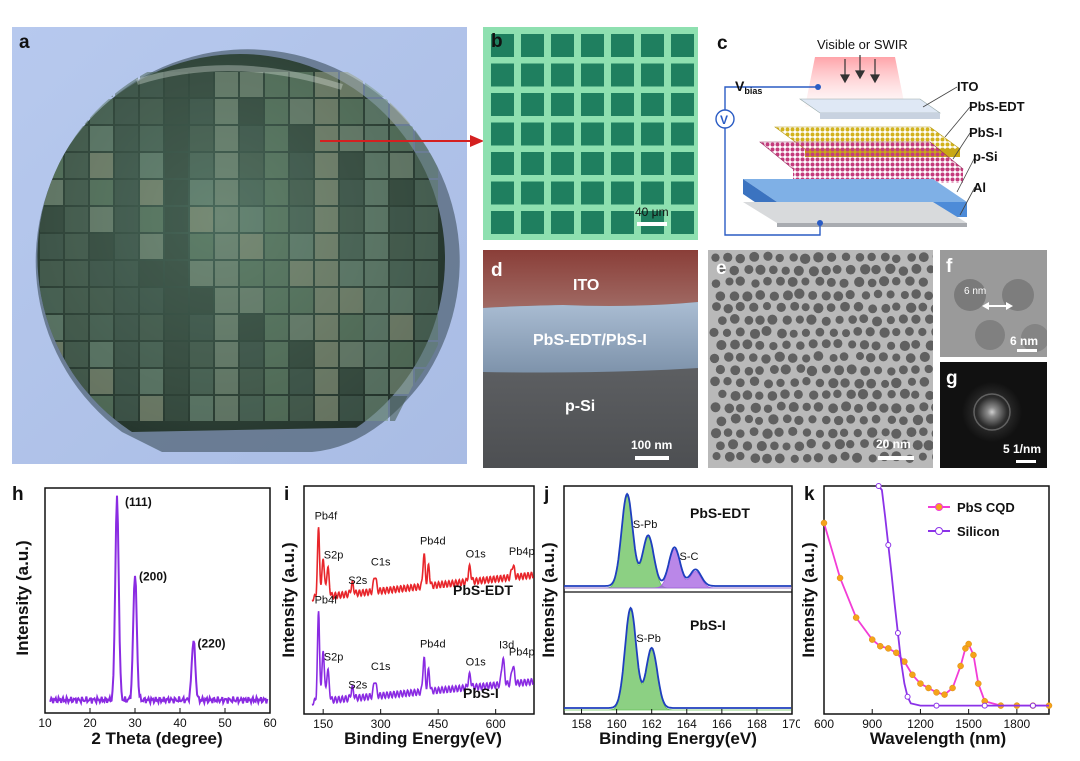  What do you see at coordinates (721, 269) in the screenshot?
I see `panel-letter: e` at bounding box center [721, 269].